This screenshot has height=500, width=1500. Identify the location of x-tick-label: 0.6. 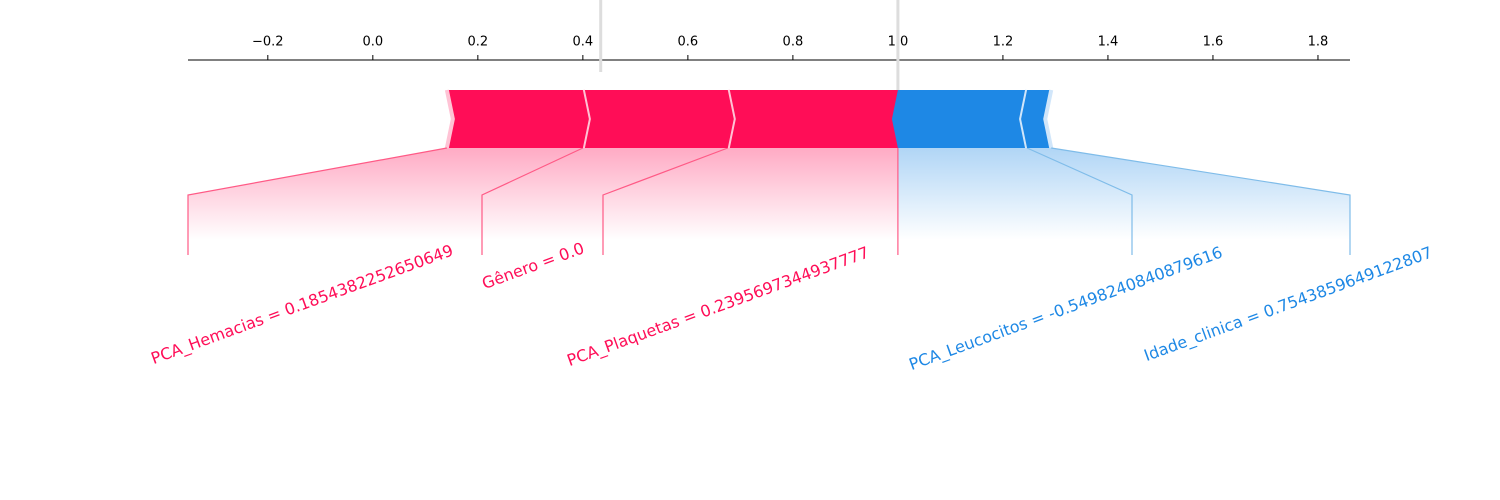
(688, 42).